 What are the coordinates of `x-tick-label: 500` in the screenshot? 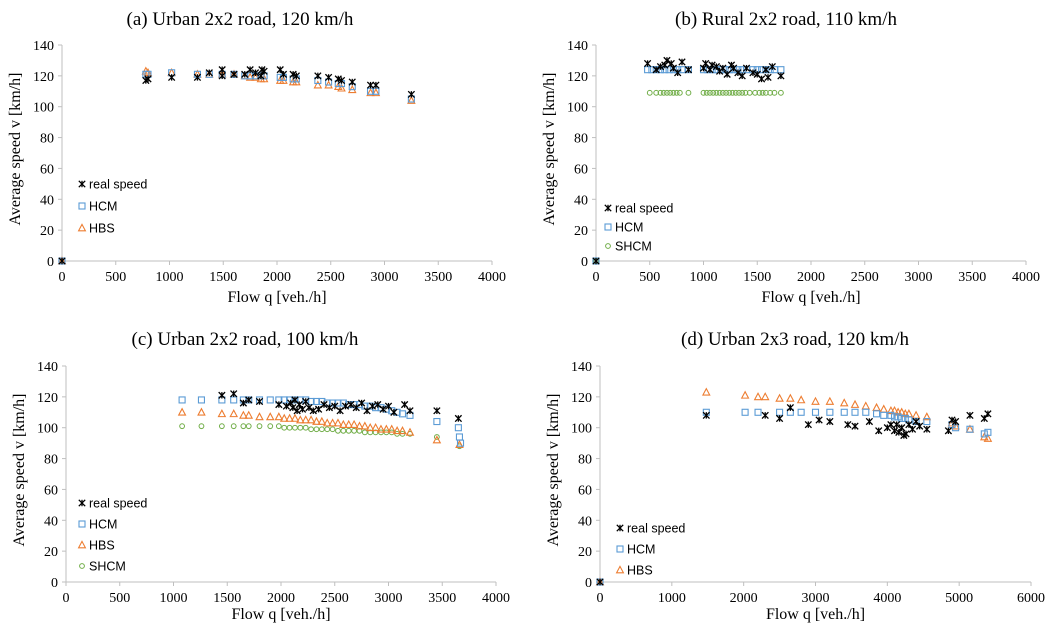 It's located at (115, 277).